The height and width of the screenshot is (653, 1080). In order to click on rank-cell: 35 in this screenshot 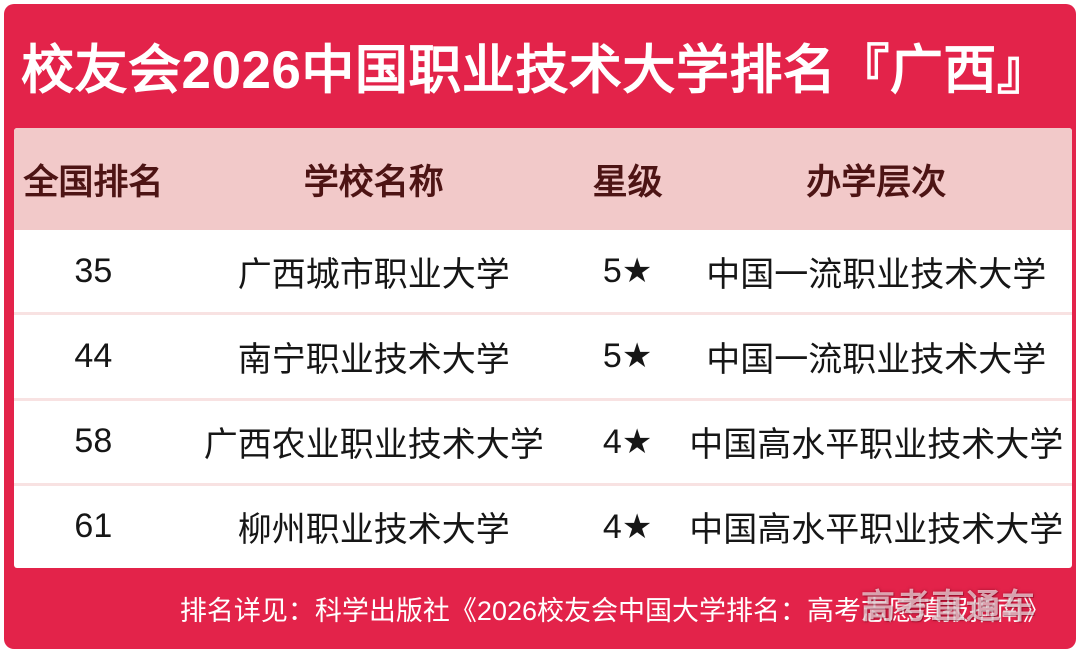, I will do `click(93, 270)`.